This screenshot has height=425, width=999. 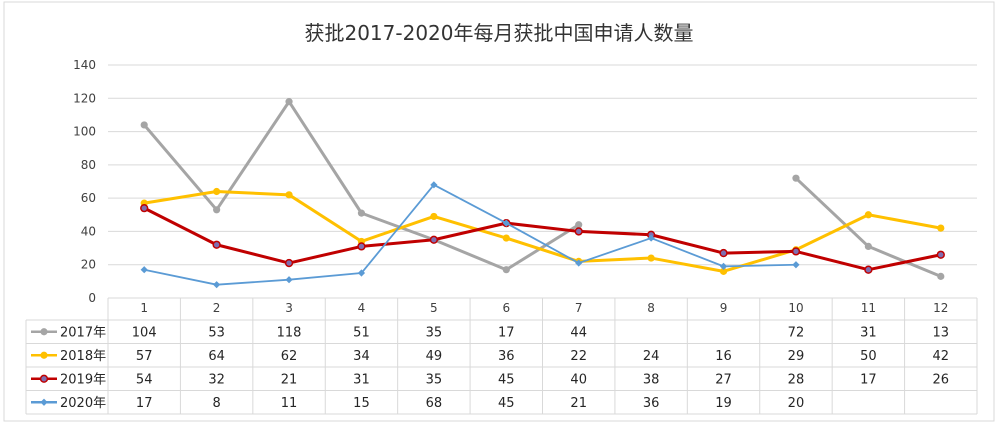 I want to click on table-cell-value: 24, so click(x=651, y=356).